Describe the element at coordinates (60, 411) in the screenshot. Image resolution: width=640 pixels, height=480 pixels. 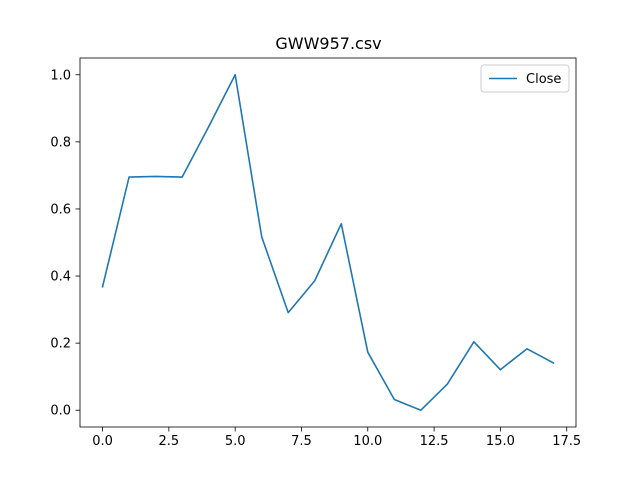
I see `y-tick-label: 0.0` at that location.